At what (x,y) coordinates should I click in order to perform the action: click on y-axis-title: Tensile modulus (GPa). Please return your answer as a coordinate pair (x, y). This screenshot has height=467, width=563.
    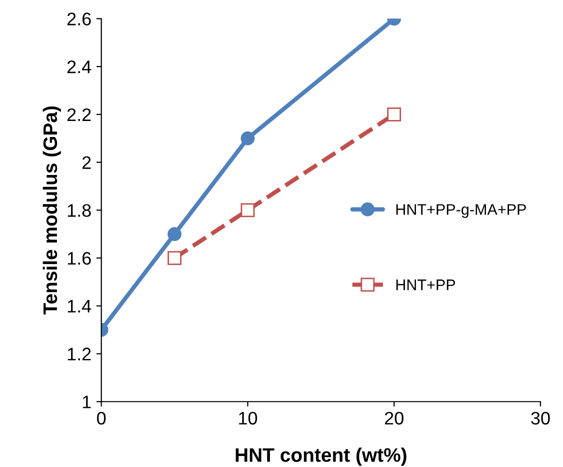
    Looking at the image, I should click on (51, 210).